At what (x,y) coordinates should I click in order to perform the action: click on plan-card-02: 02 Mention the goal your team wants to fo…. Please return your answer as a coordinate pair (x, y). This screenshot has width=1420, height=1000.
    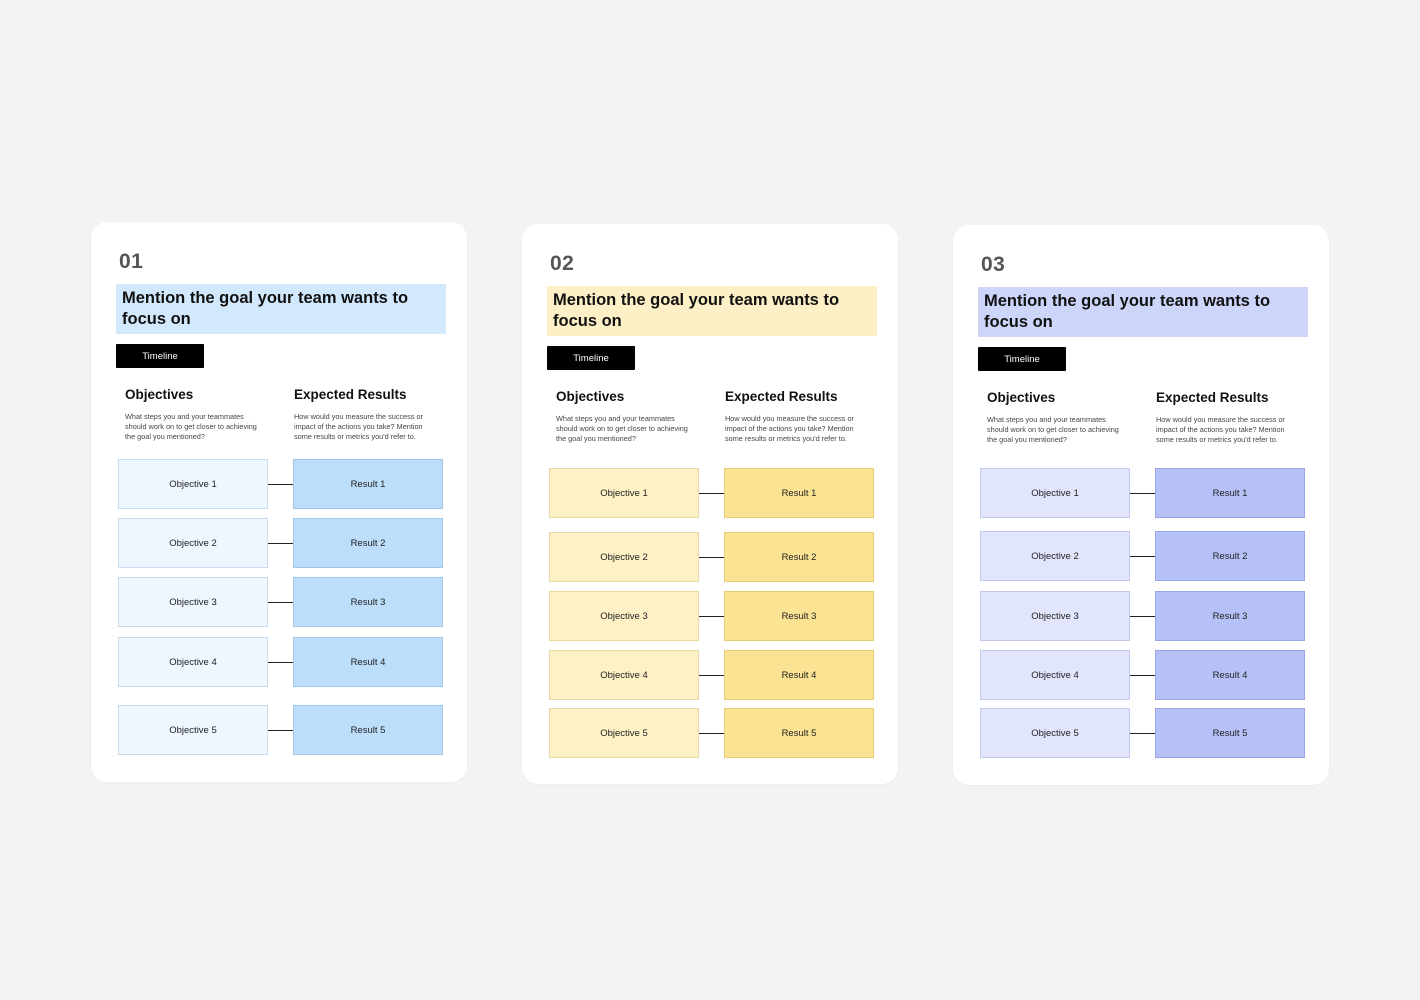
    Looking at the image, I should click on (710, 504).